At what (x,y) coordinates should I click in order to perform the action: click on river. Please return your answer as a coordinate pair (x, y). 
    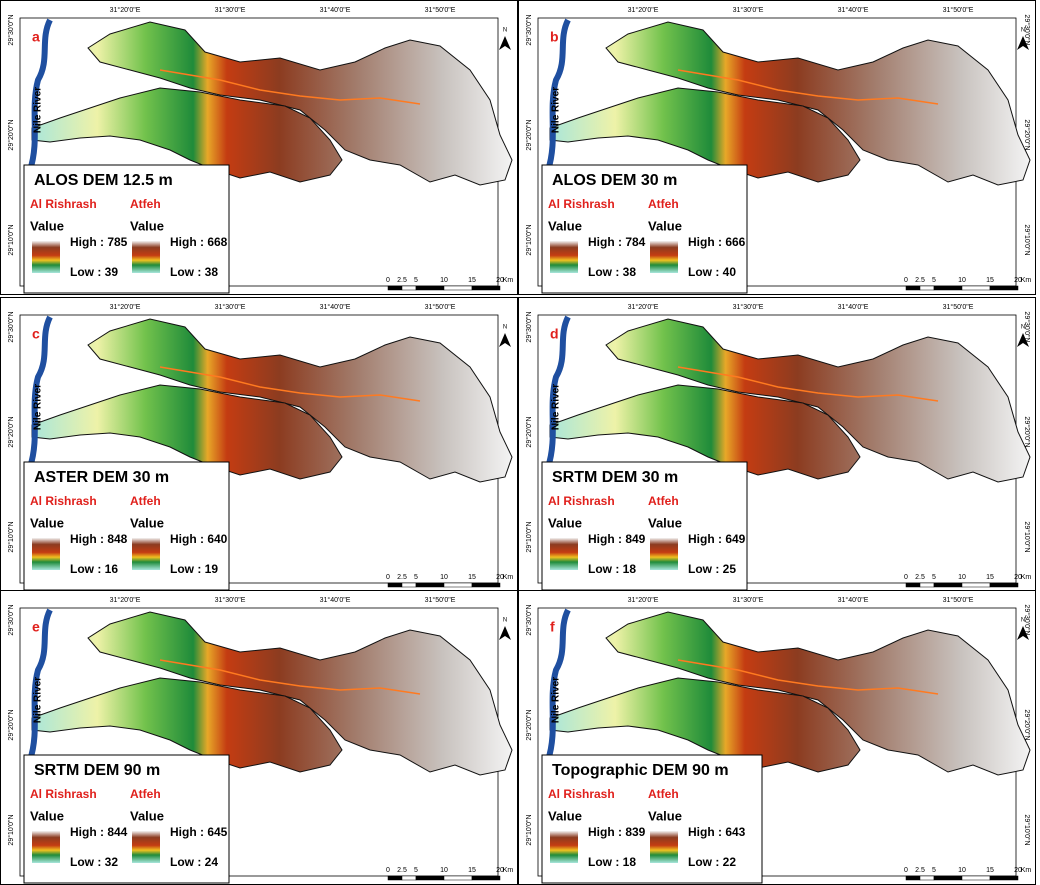
    Looking at the image, I should click on (39, 406).